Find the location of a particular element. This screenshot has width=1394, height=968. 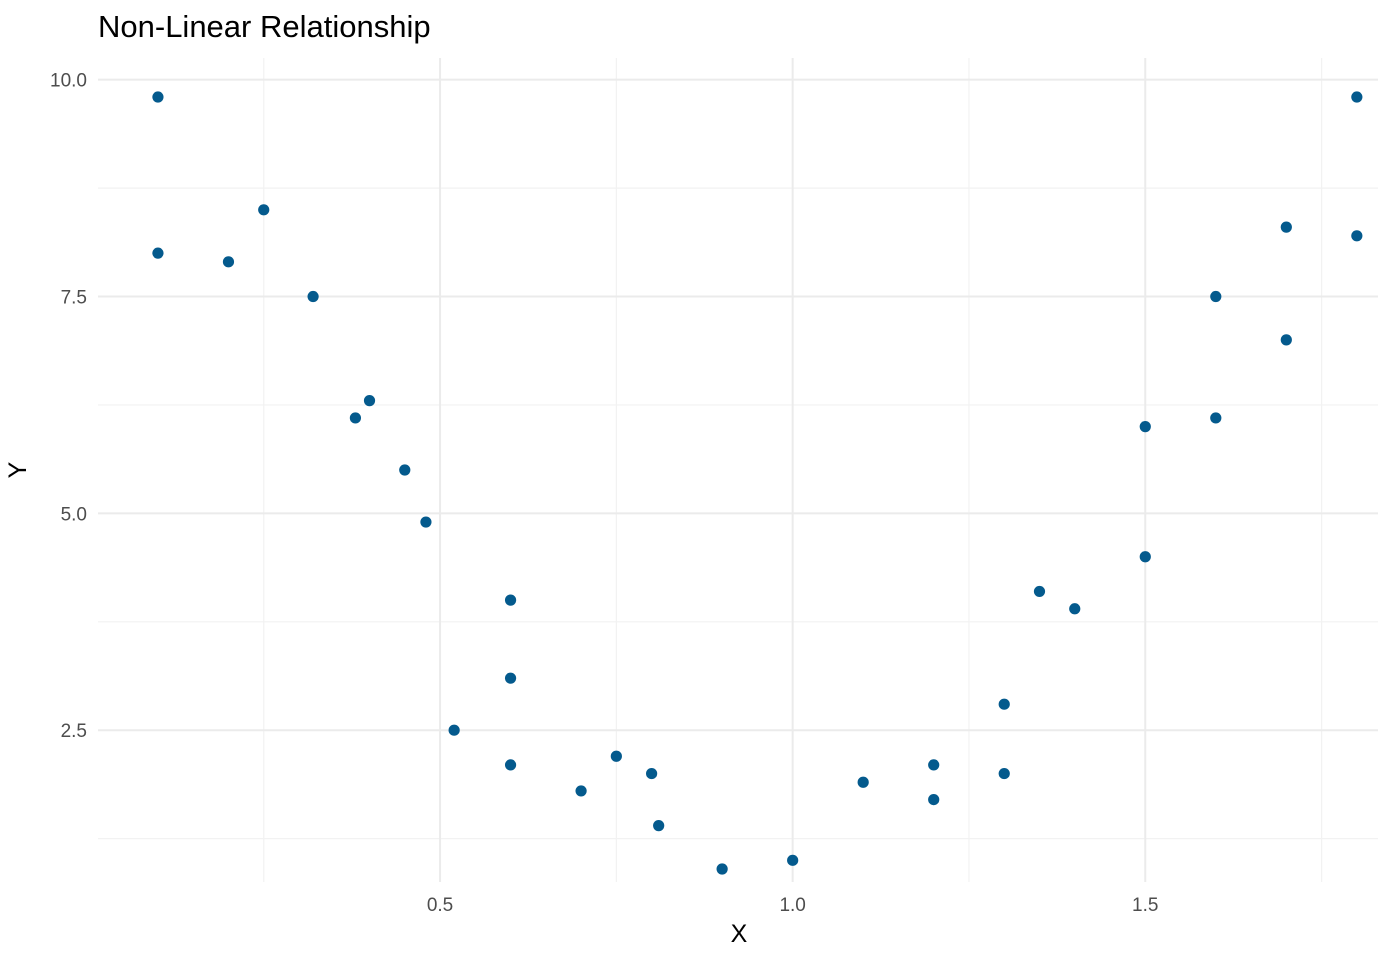

x-tick-label: 1.0 is located at coordinates (792, 905).